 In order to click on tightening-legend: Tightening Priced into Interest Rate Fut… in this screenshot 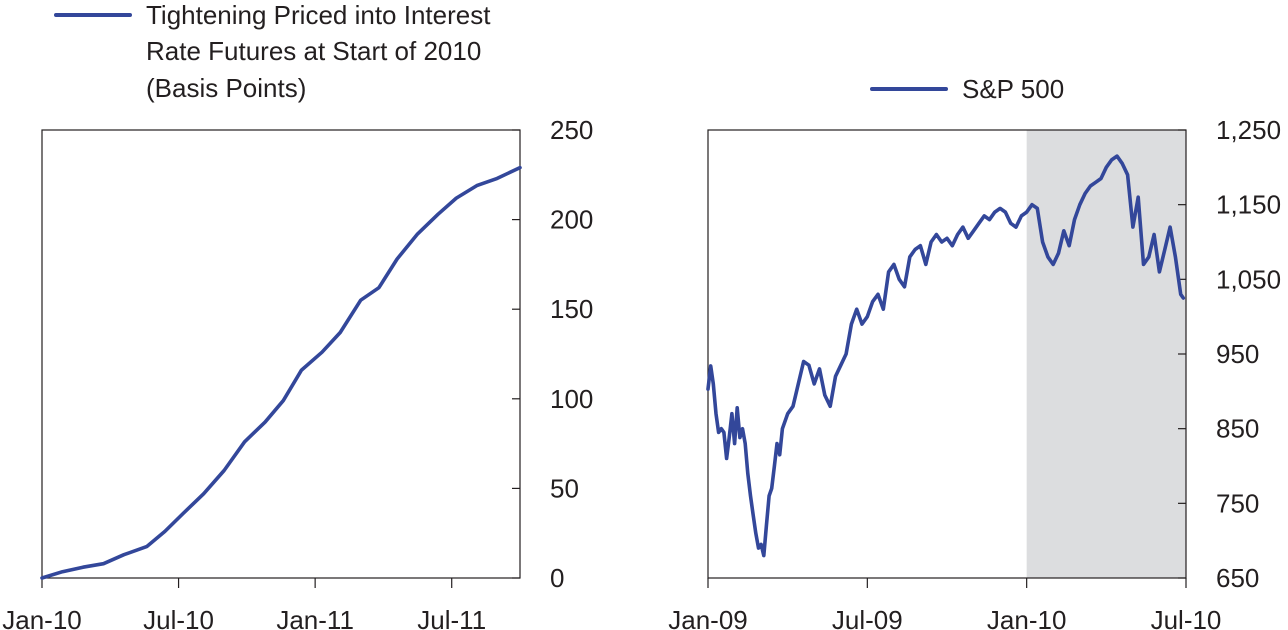, I will do `click(272, 51)`.